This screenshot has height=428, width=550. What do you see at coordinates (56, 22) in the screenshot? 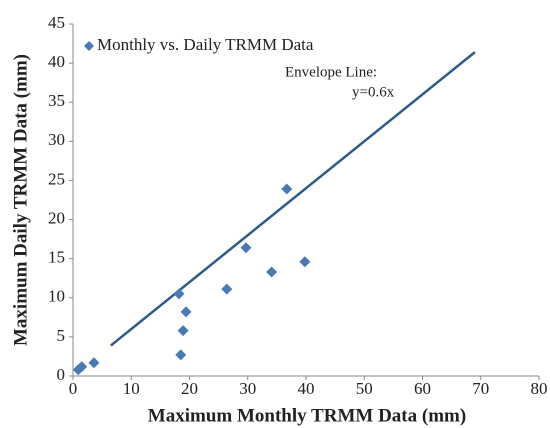
I see `y-tick-label: 45` at bounding box center [56, 22].